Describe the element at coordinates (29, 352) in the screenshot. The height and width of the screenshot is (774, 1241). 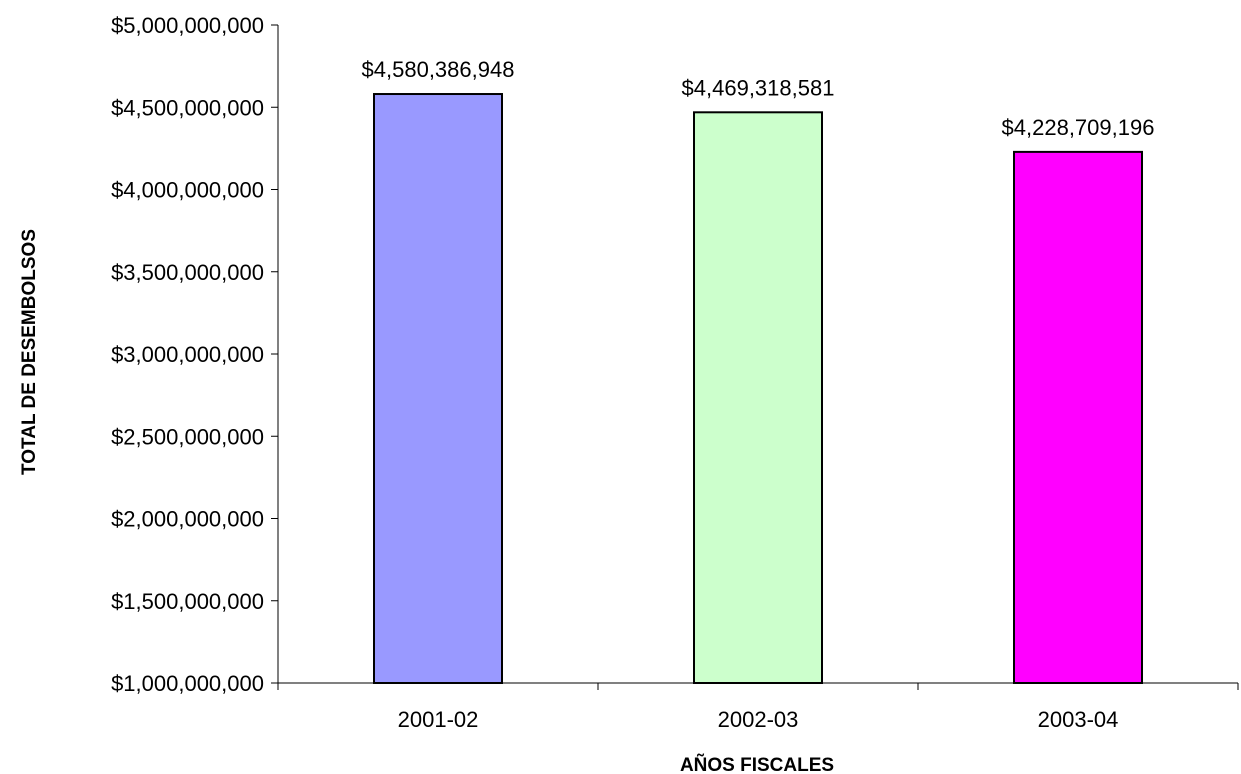
I see `y-axis-title: TOTAL DE DESEMBOLSOS` at that location.